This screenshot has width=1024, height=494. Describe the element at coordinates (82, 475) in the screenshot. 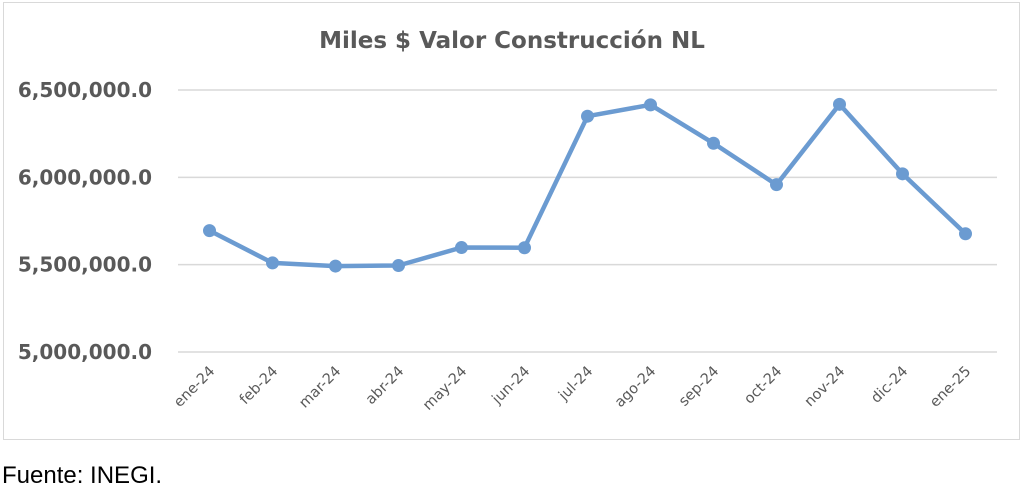

I see `source-note: Fuente: INEGI.` at that location.